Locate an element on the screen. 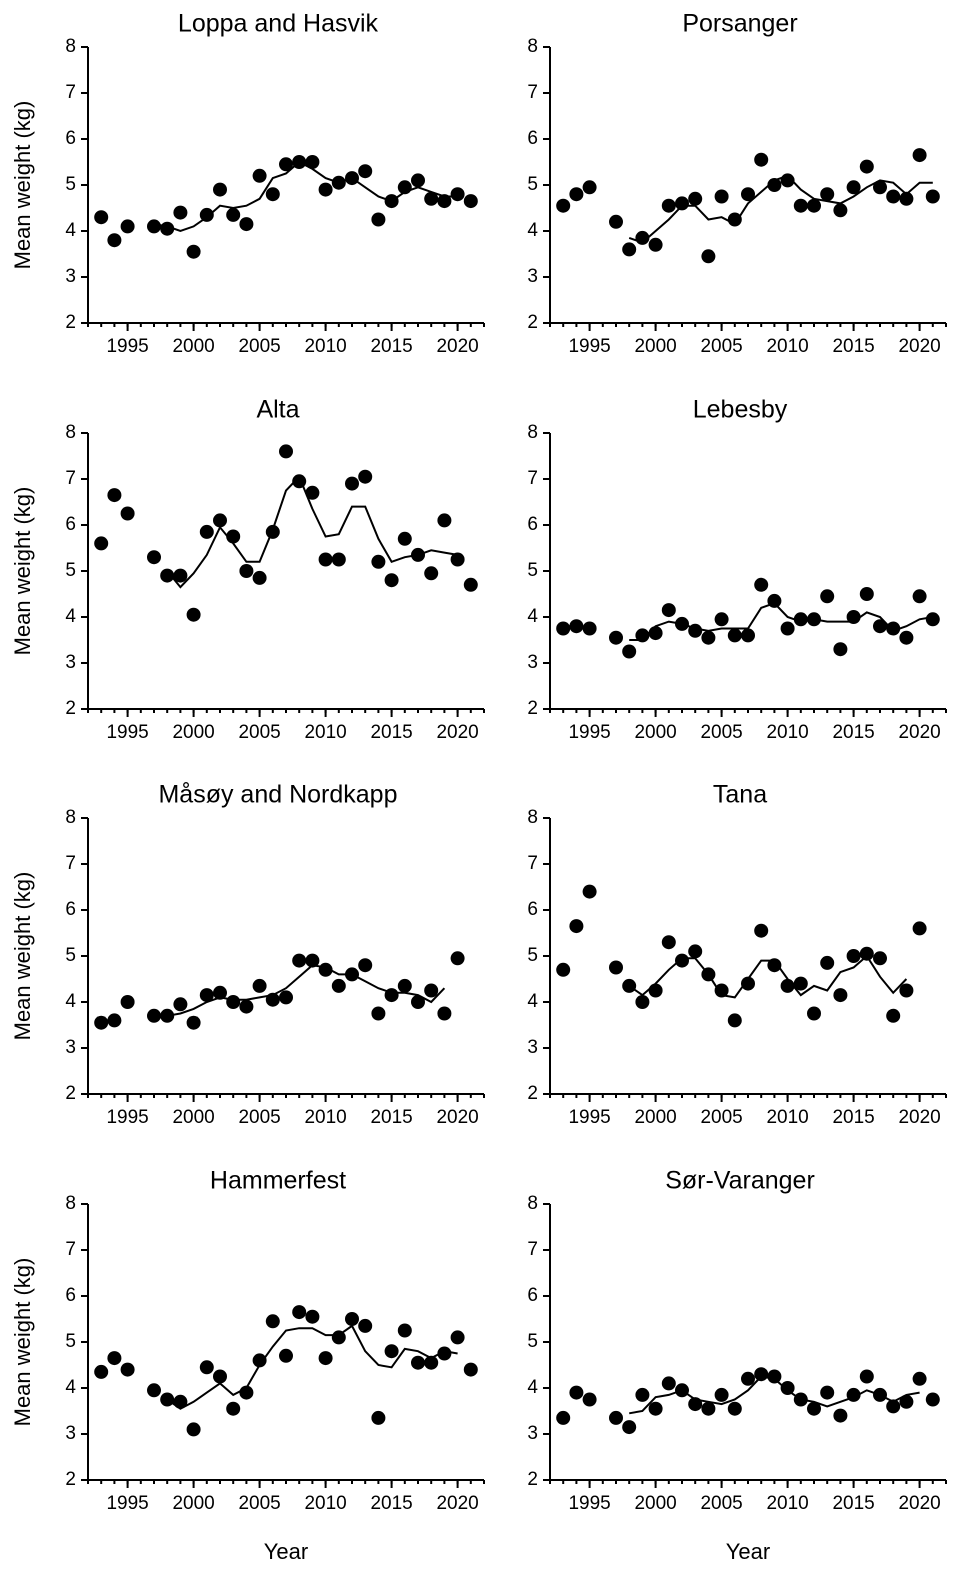 This screenshot has width=957, height=1569. panel-title: Porsanger is located at coordinates (739, 24).